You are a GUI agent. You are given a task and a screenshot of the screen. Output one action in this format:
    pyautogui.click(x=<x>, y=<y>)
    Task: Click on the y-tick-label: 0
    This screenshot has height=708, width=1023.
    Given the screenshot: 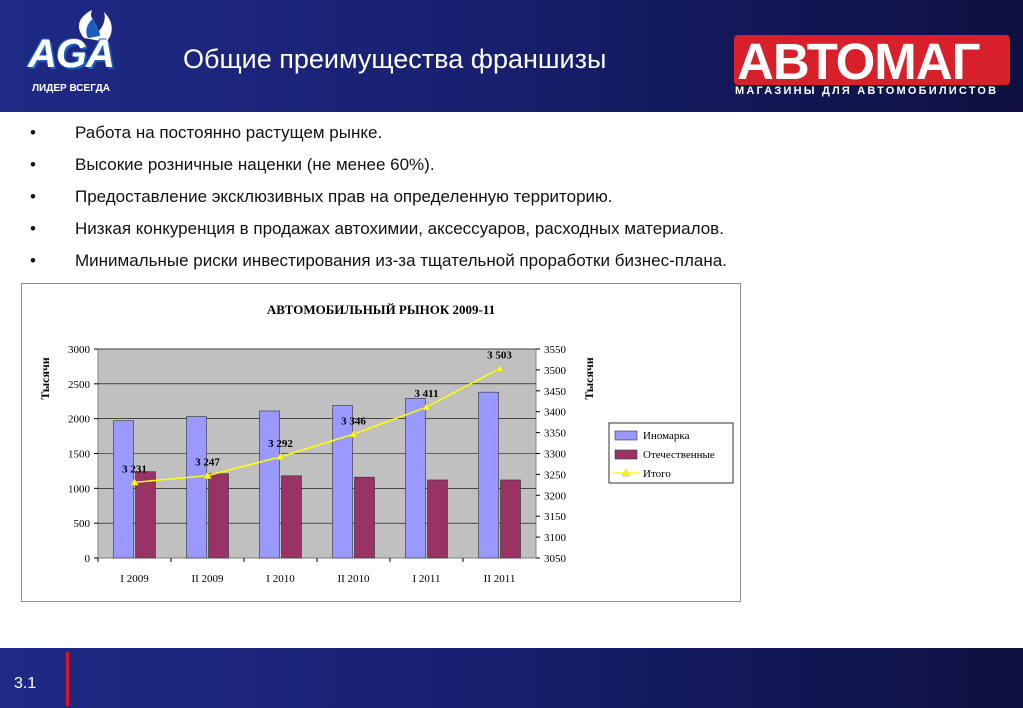 What is the action you would take?
    pyautogui.click(x=88, y=559)
    